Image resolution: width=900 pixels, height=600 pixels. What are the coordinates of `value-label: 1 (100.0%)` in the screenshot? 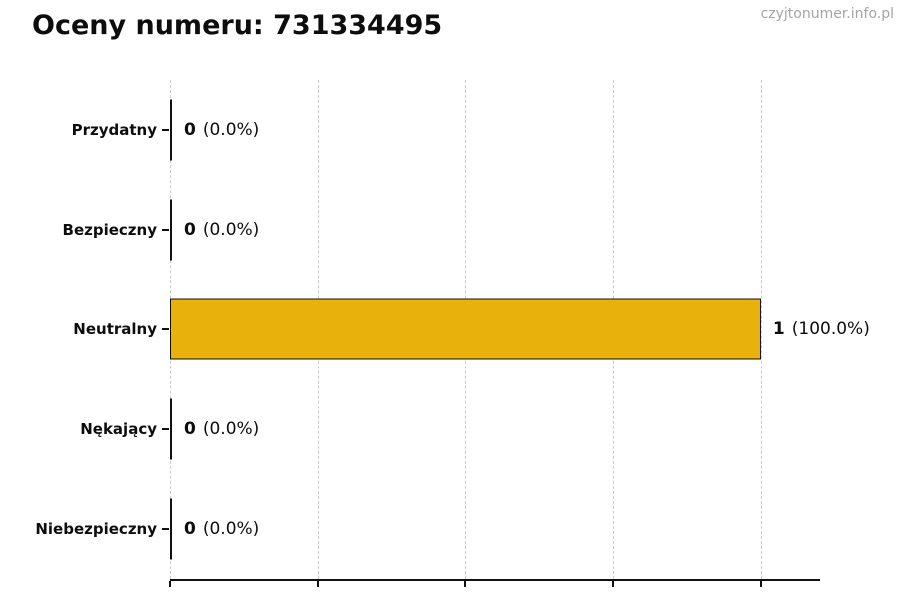 It's located at (821, 329).